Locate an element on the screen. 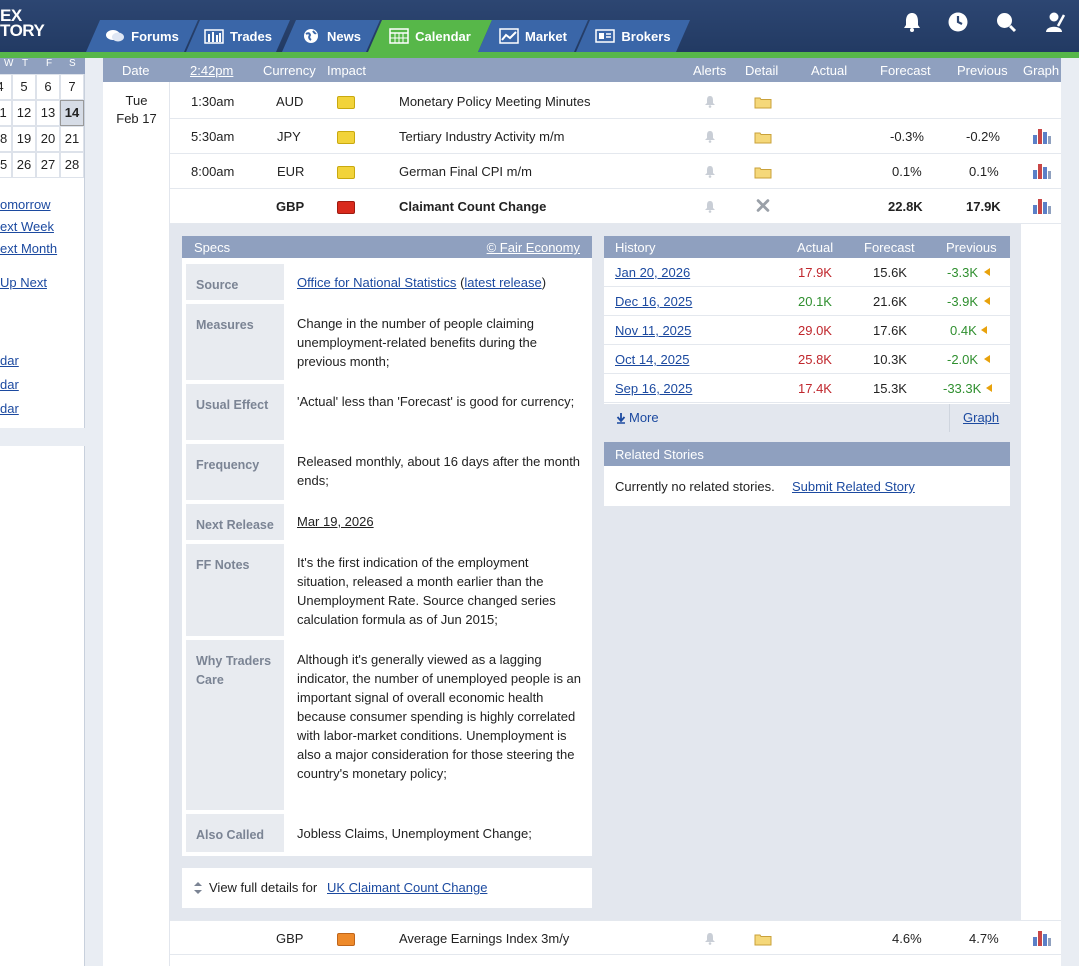 The height and width of the screenshot is (966, 1079). left-sidebar-lower is located at coordinates (42, 706).